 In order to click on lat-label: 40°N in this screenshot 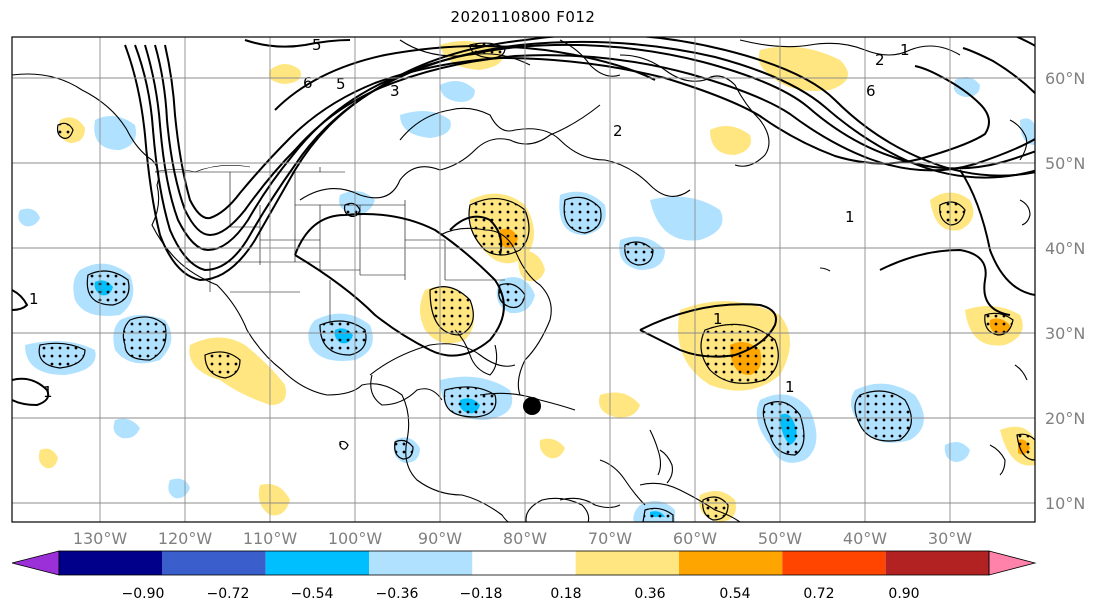, I will do `click(1065, 248)`.